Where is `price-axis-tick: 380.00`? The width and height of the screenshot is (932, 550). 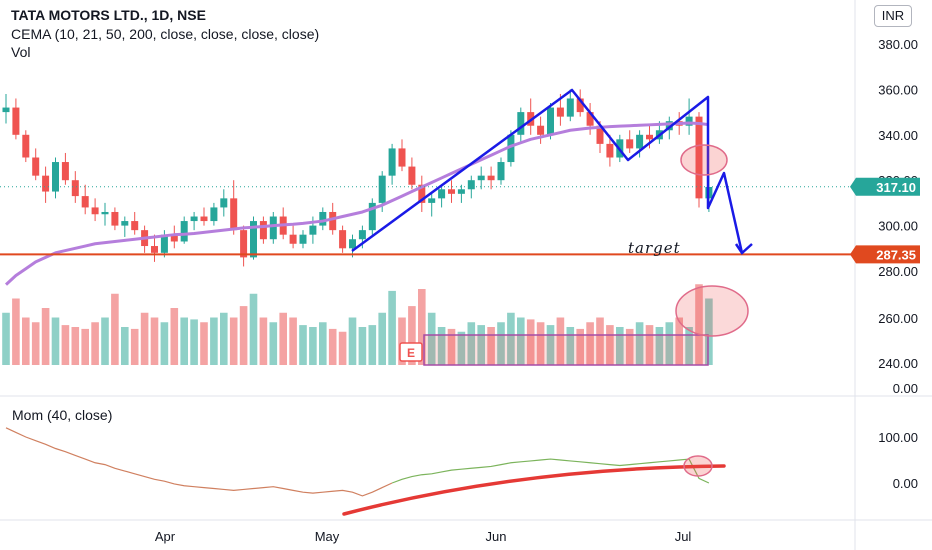 price-axis-tick: 380.00 is located at coordinates (898, 44).